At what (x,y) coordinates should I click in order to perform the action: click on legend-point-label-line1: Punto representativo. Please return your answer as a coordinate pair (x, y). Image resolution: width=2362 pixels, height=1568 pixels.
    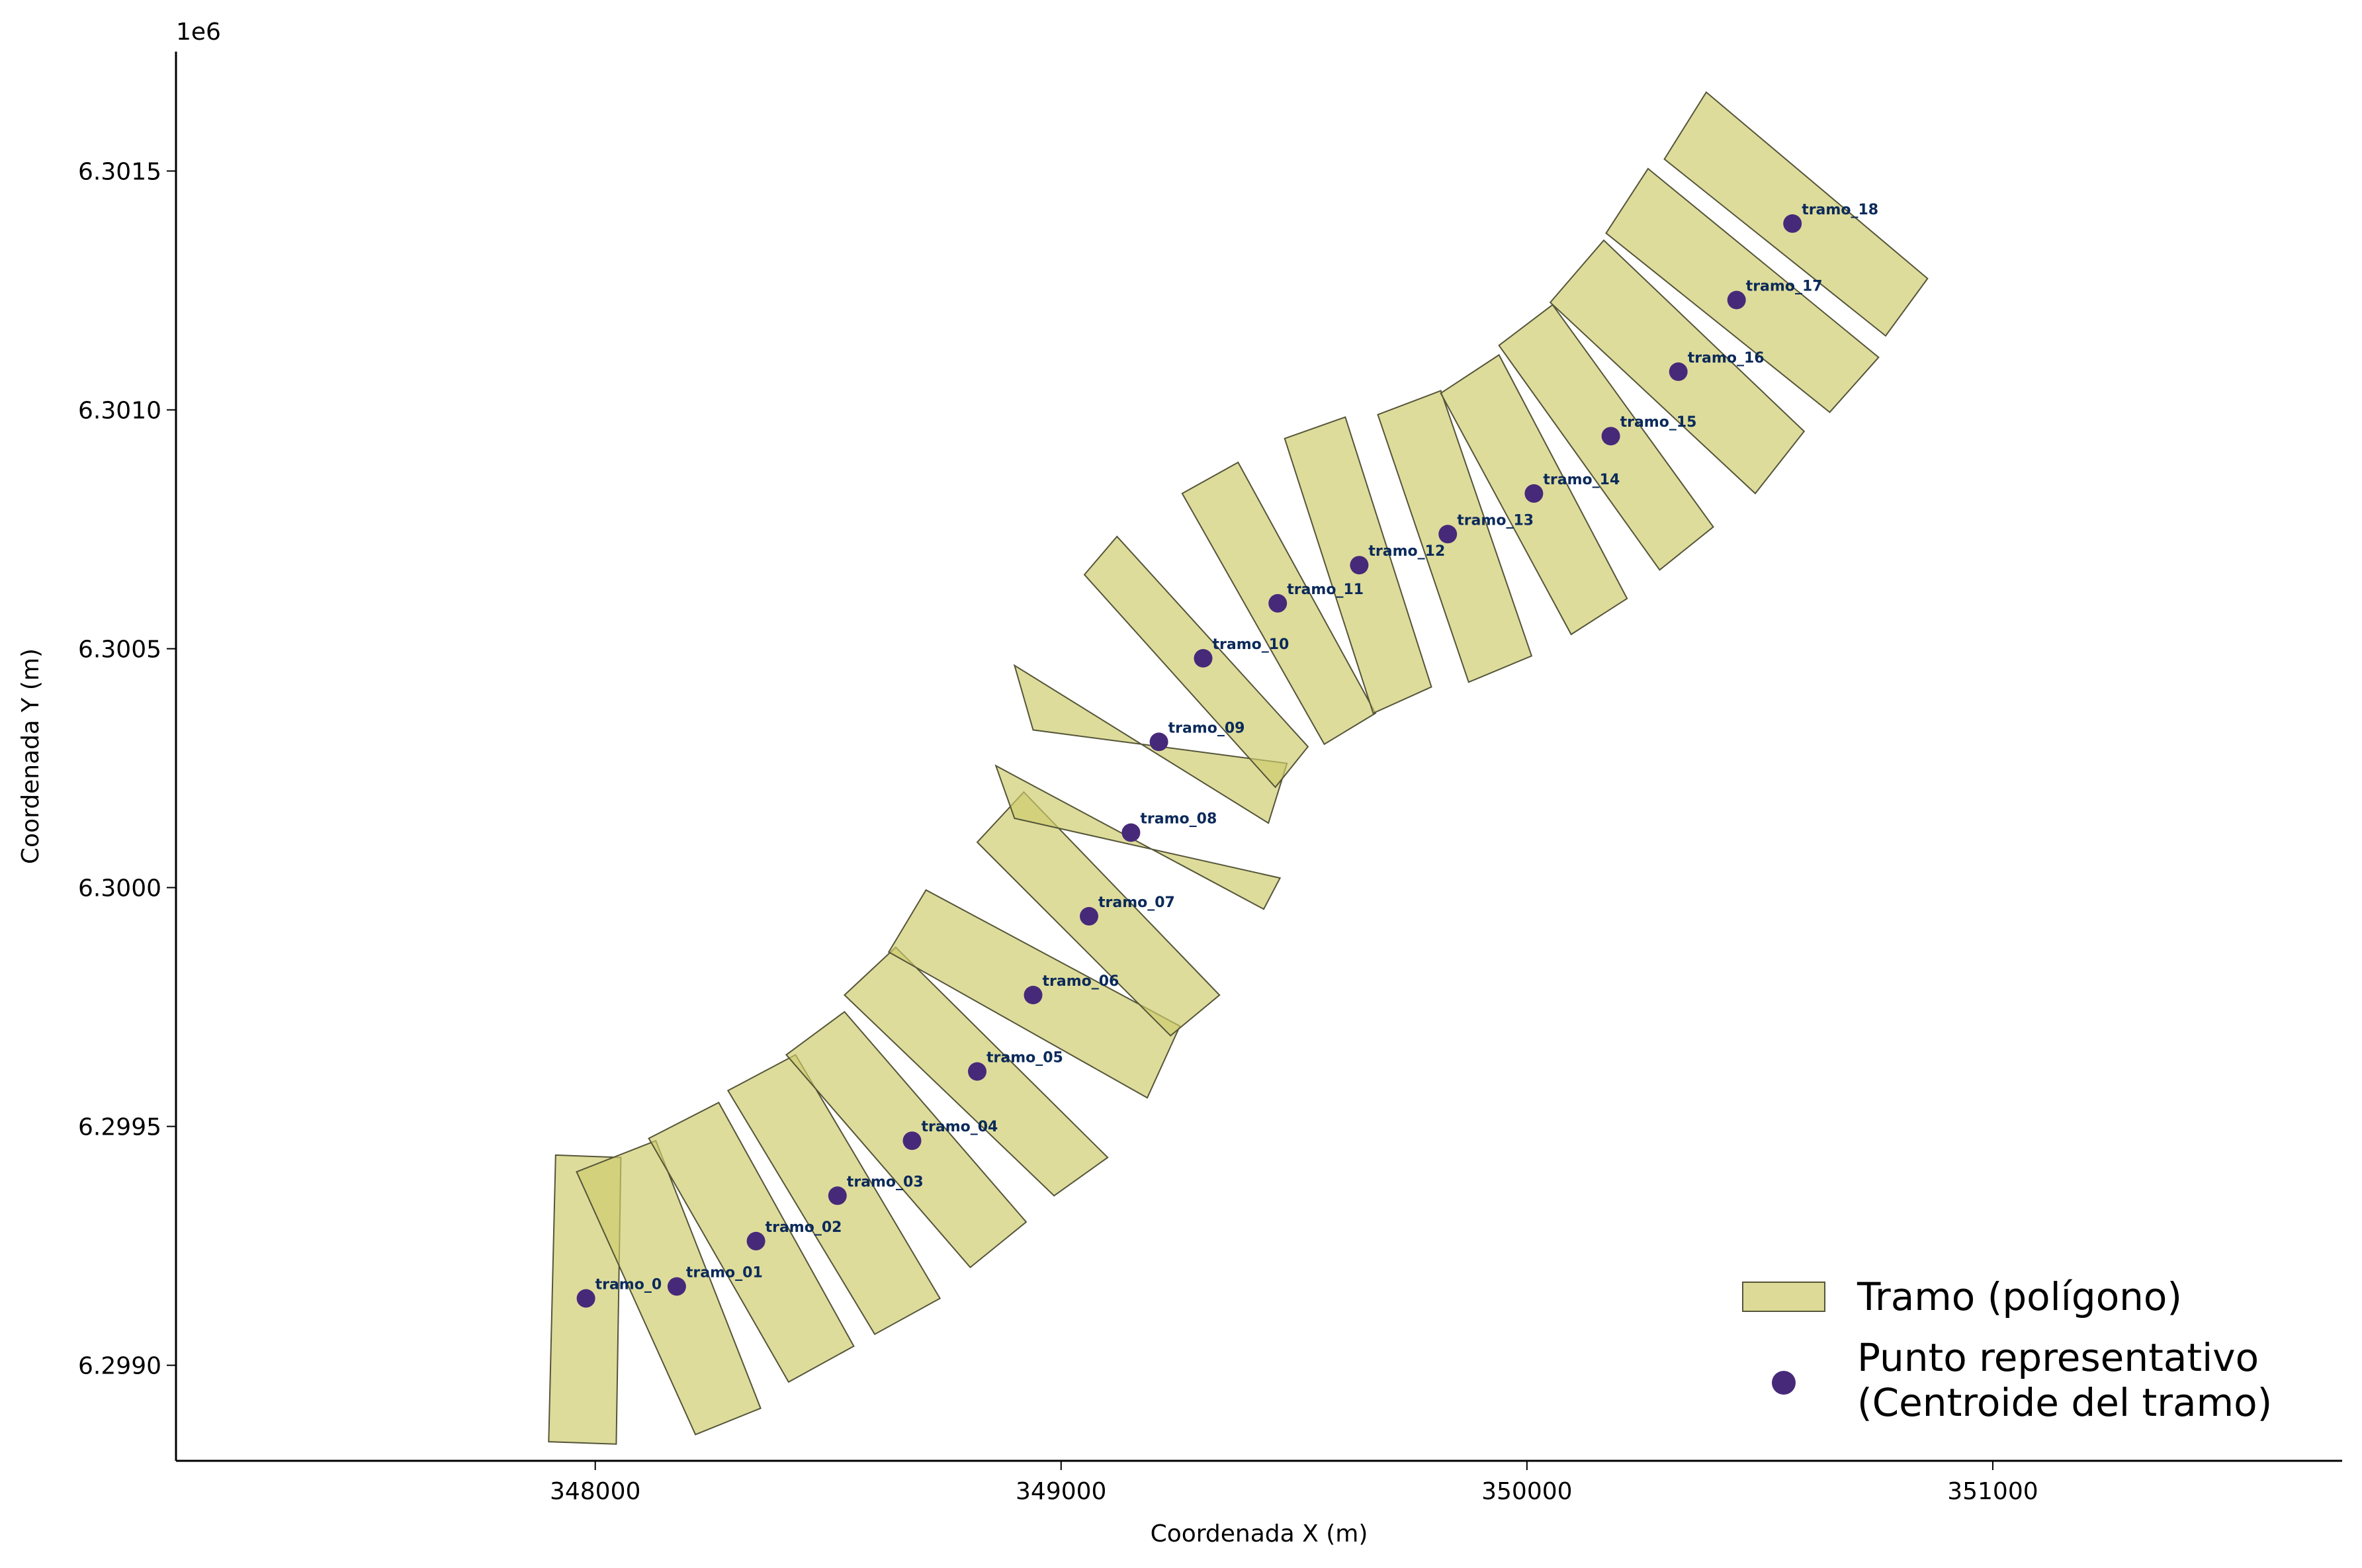
    Looking at the image, I should click on (2058, 1357).